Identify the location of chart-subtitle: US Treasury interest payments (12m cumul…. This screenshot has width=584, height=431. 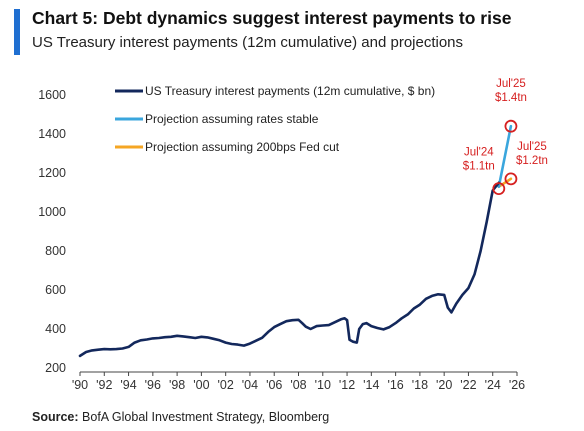
(248, 42).